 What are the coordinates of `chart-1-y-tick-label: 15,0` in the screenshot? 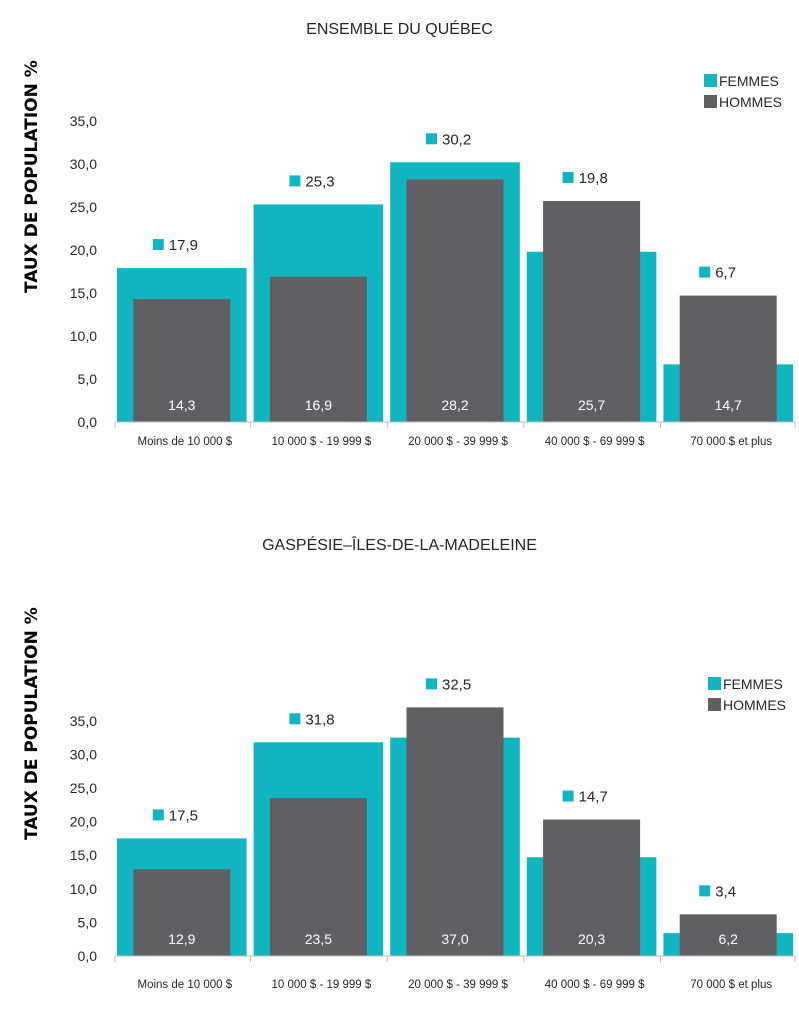 It's located at (83, 293).